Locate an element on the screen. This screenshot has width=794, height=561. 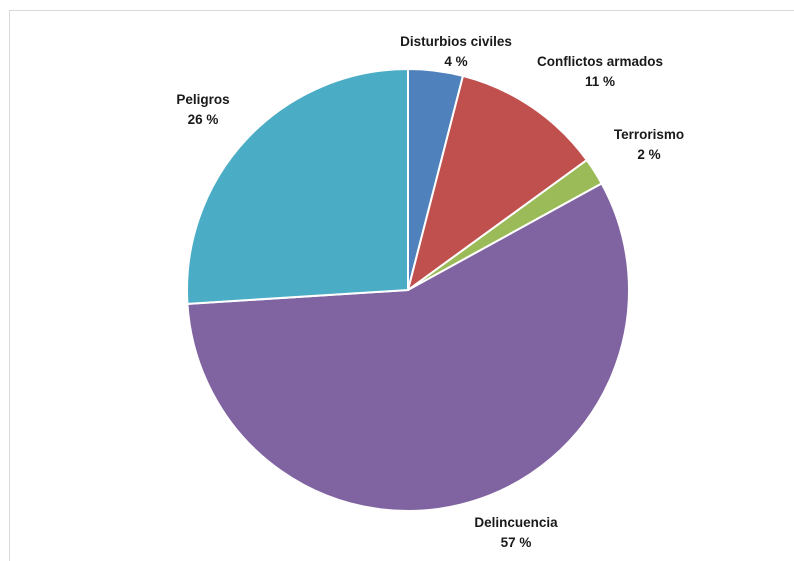
slice-value-disturbios-civiles: 4 % is located at coordinates (455, 61).